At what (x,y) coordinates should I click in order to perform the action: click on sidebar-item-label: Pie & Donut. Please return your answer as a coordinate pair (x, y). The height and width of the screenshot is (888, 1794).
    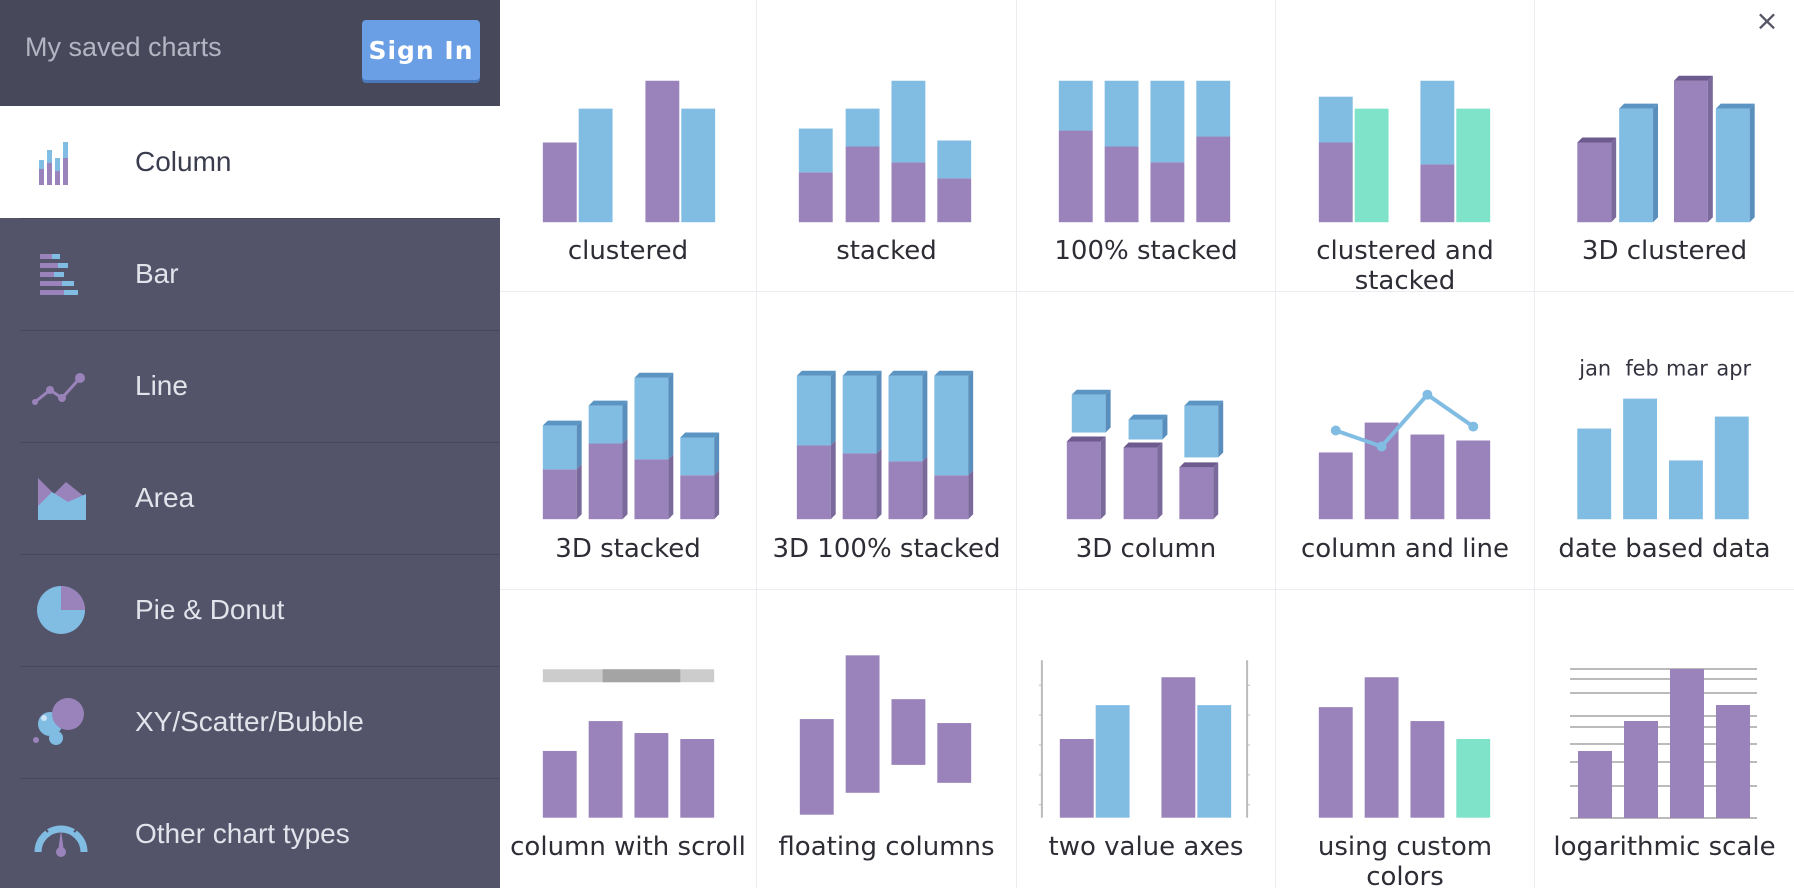
    Looking at the image, I should click on (210, 609).